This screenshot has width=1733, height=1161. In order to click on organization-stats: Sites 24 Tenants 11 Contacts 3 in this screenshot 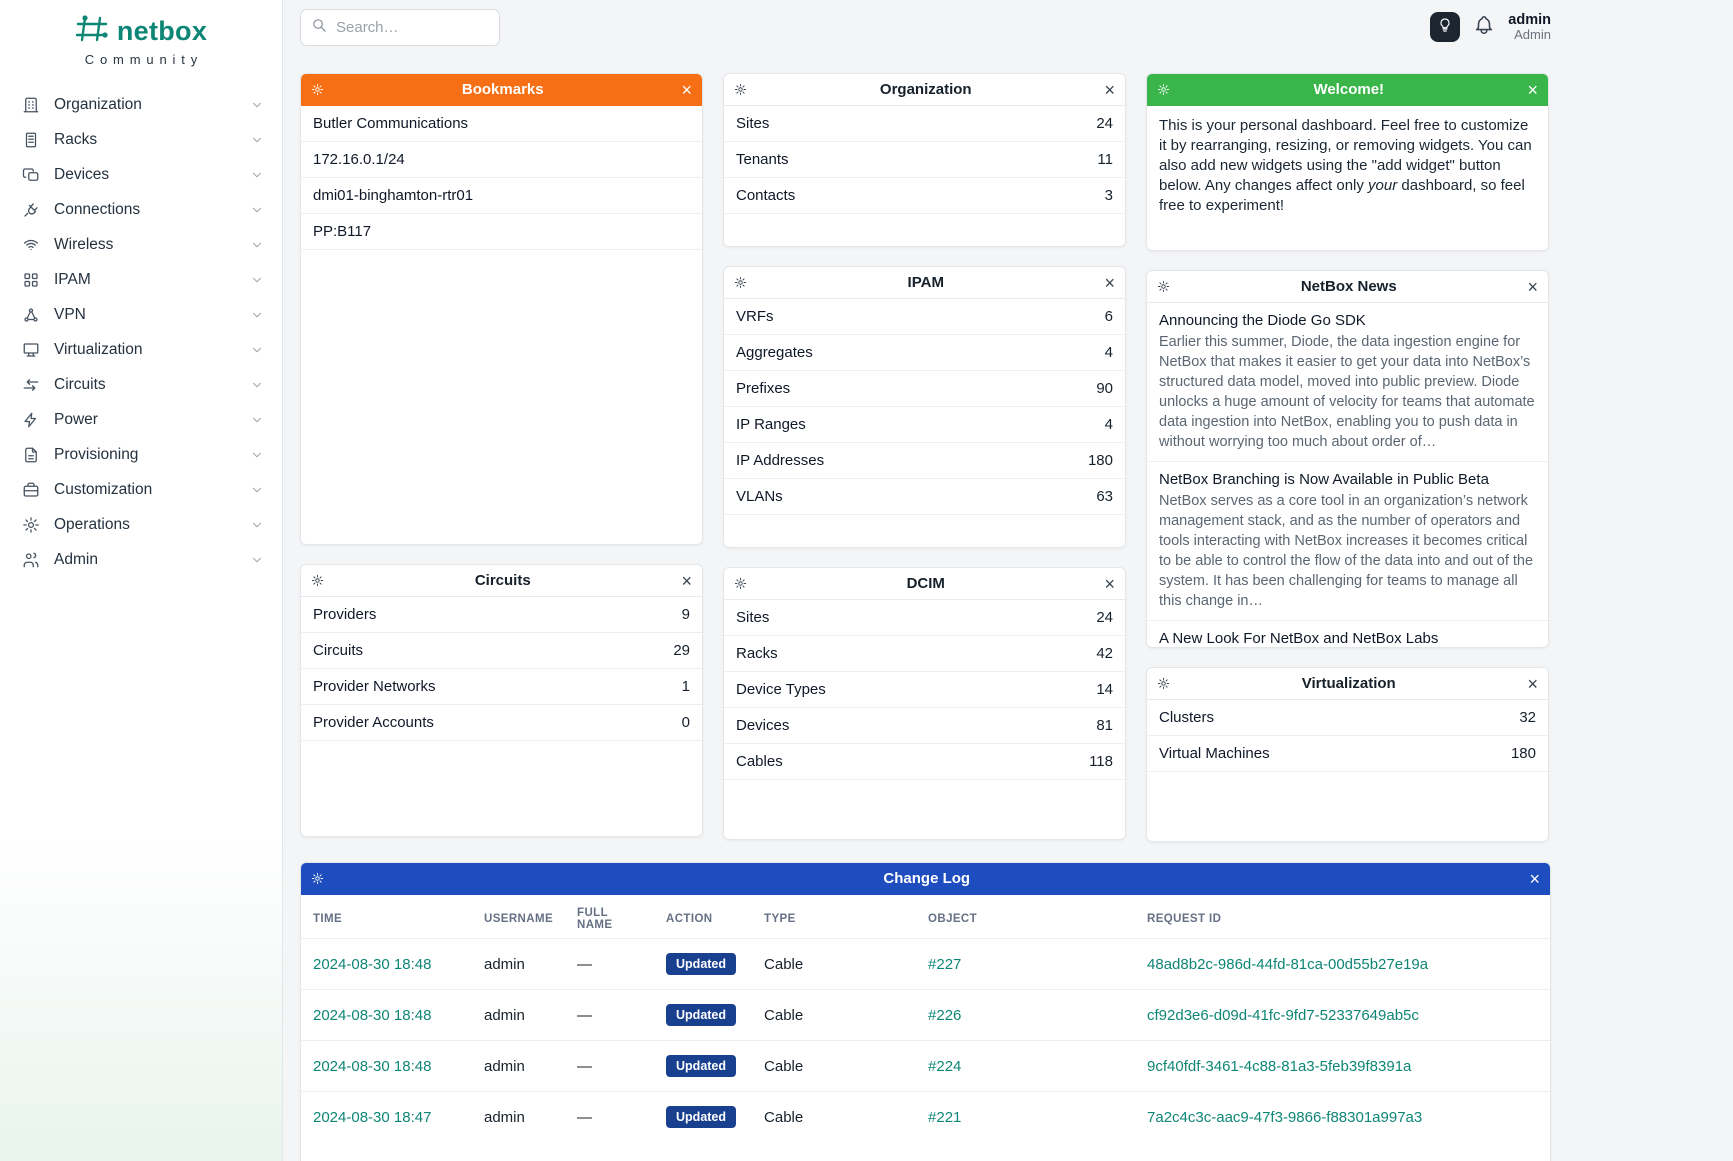, I will do `click(924, 160)`.